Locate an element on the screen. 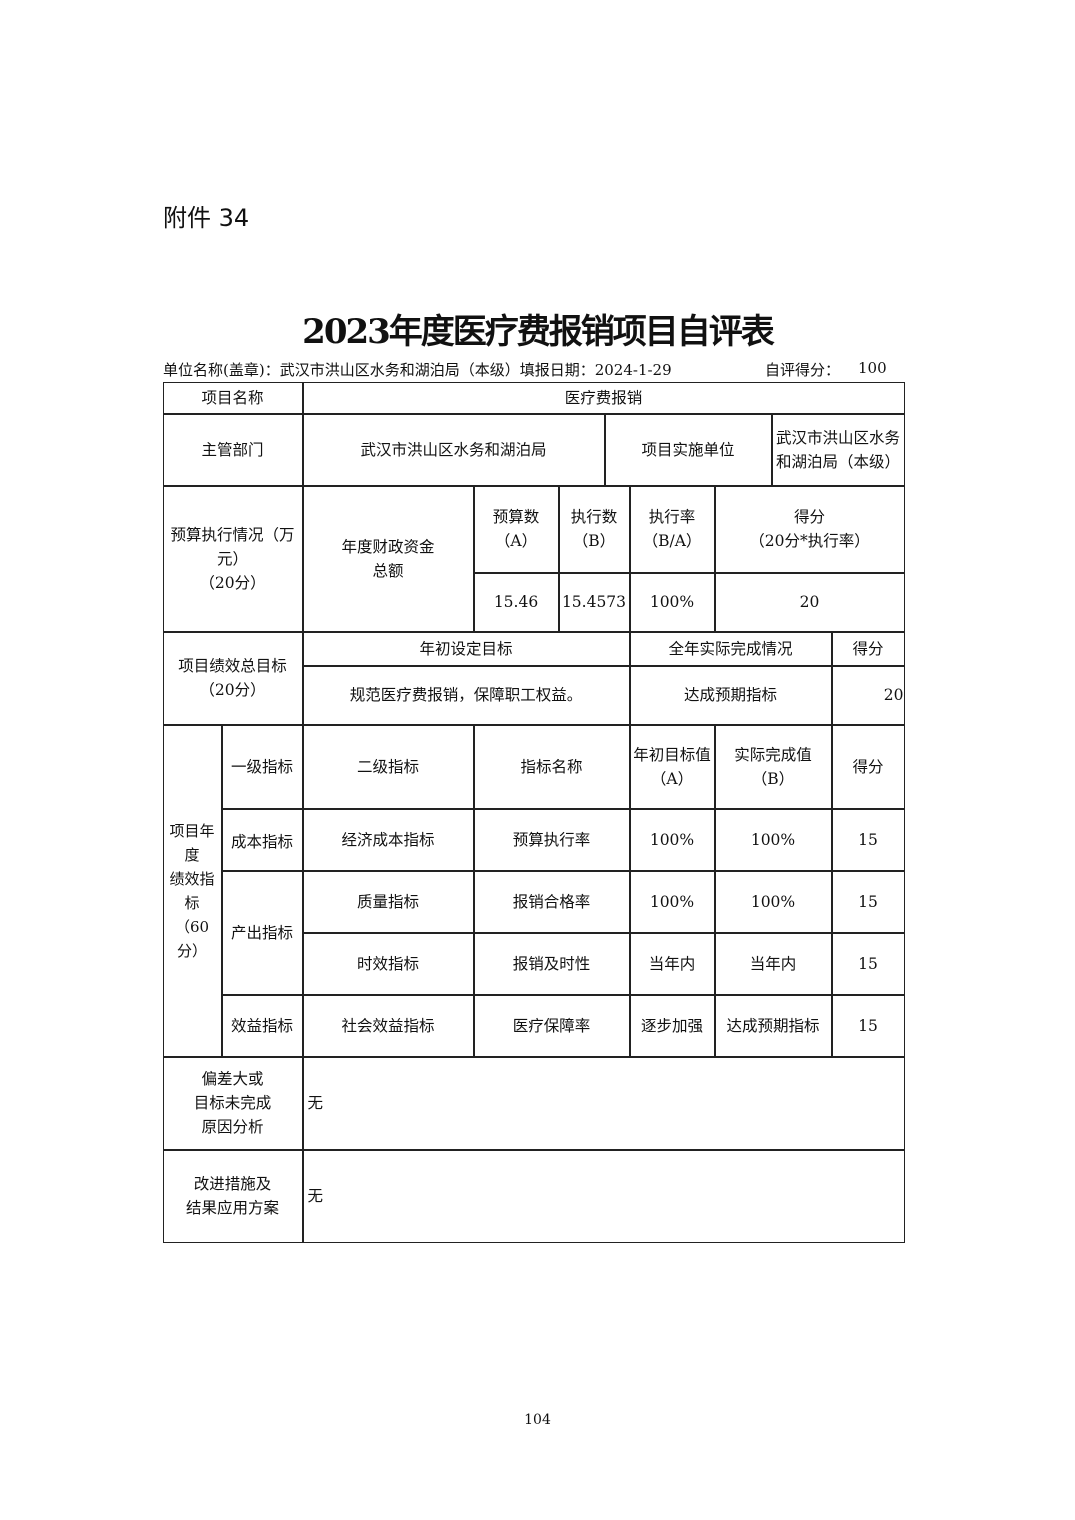 The height and width of the screenshot is (1520, 1075). budget-rate-header: 执行率 （B/A） is located at coordinates (672, 529).